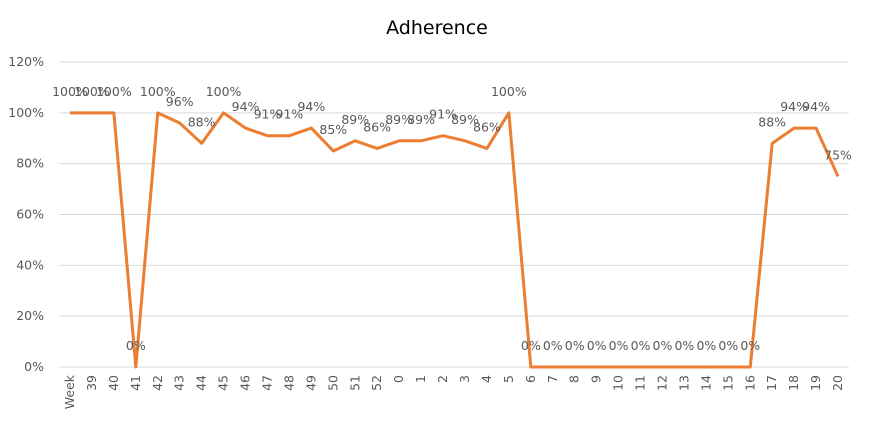 The height and width of the screenshot is (428, 873). What do you see at coordinates (223, 383) in the screenshot?
I see `x-tick-label: 45` at bounding box center [223, 383].